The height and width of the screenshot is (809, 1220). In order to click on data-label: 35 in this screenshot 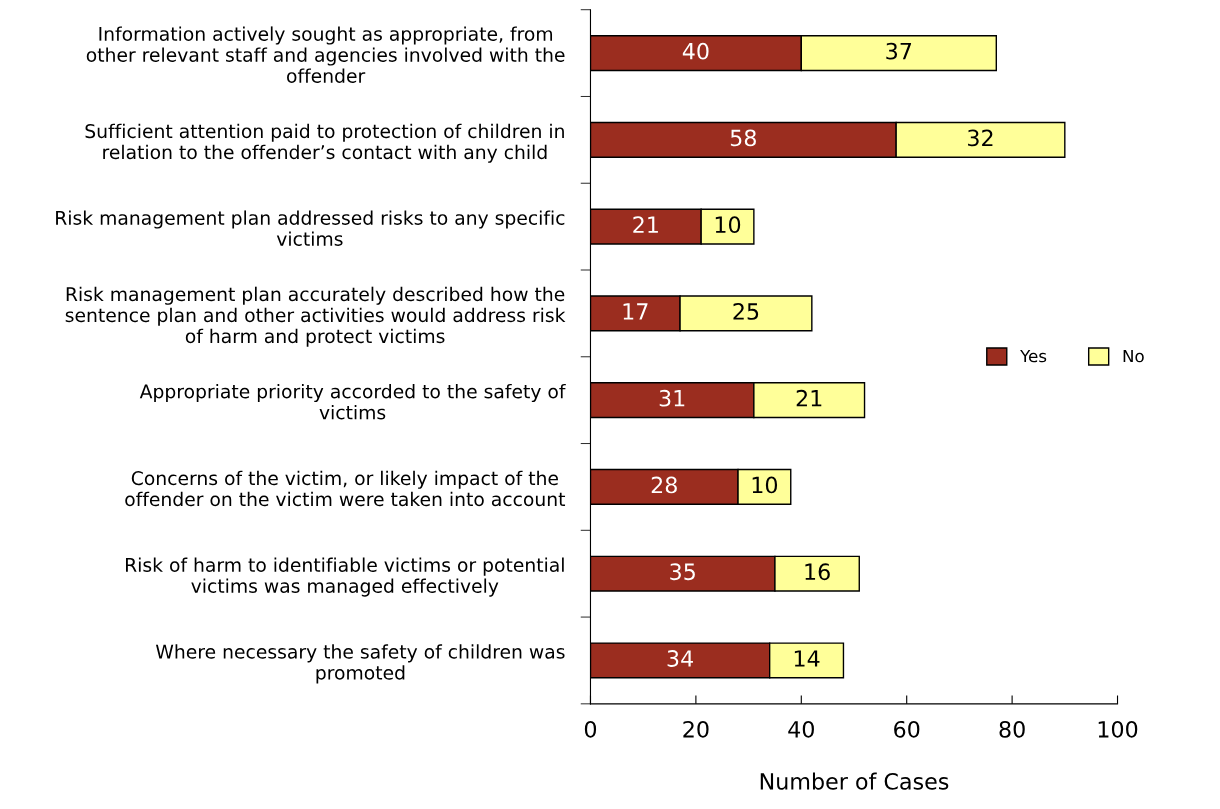, I will do `click(682, 572)`.